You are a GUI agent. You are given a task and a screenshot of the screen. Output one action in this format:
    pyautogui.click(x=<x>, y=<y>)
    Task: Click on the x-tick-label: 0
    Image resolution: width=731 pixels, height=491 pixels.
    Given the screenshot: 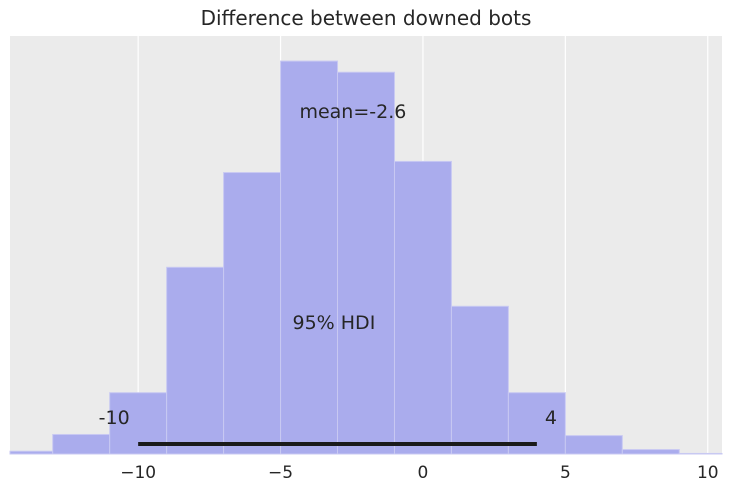 What is the action you would take?
    pyautogui.click(x=423, y=473)
    